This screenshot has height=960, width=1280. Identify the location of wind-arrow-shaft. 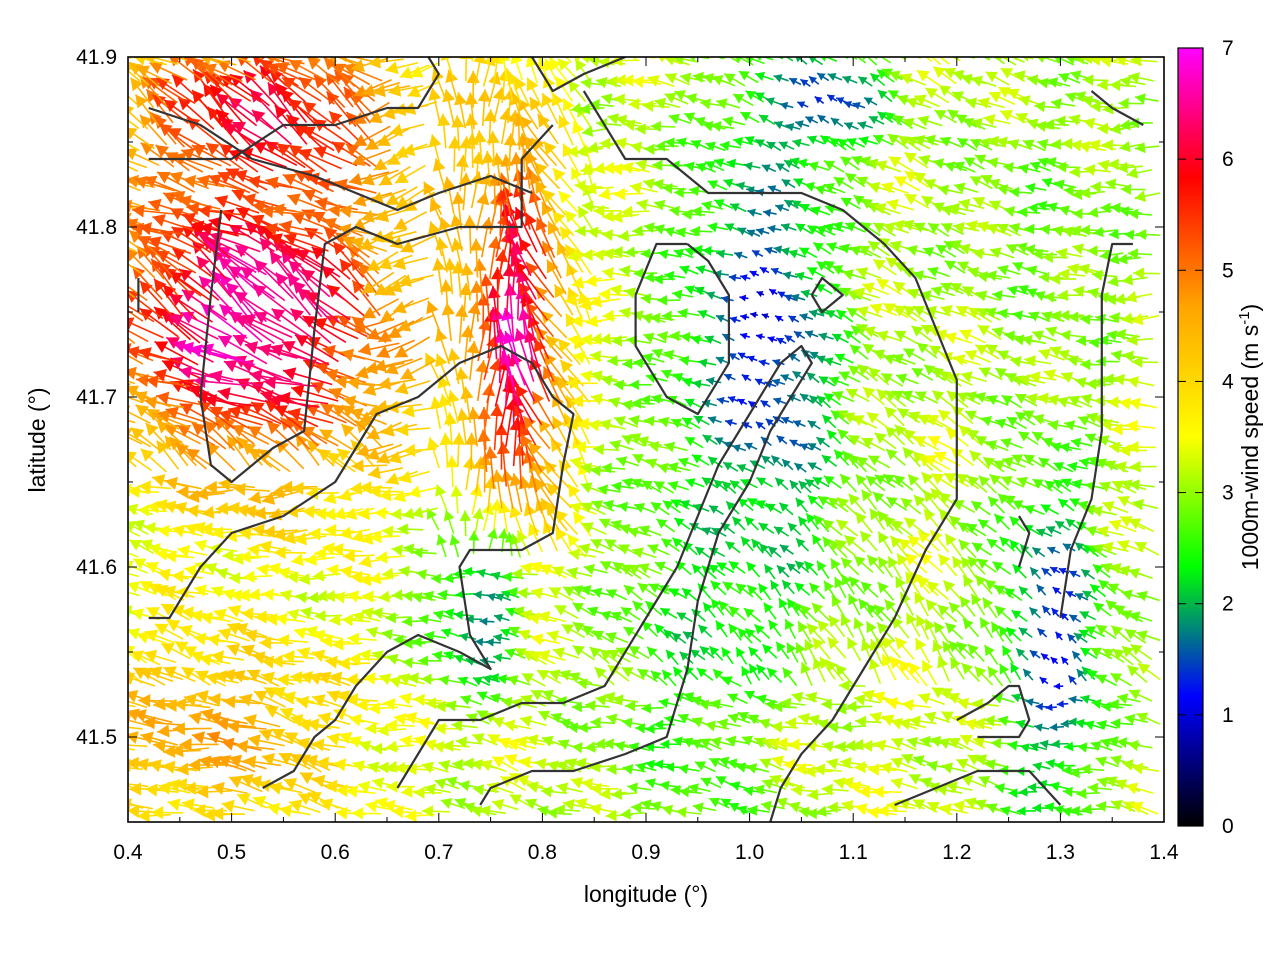
(138, 746).